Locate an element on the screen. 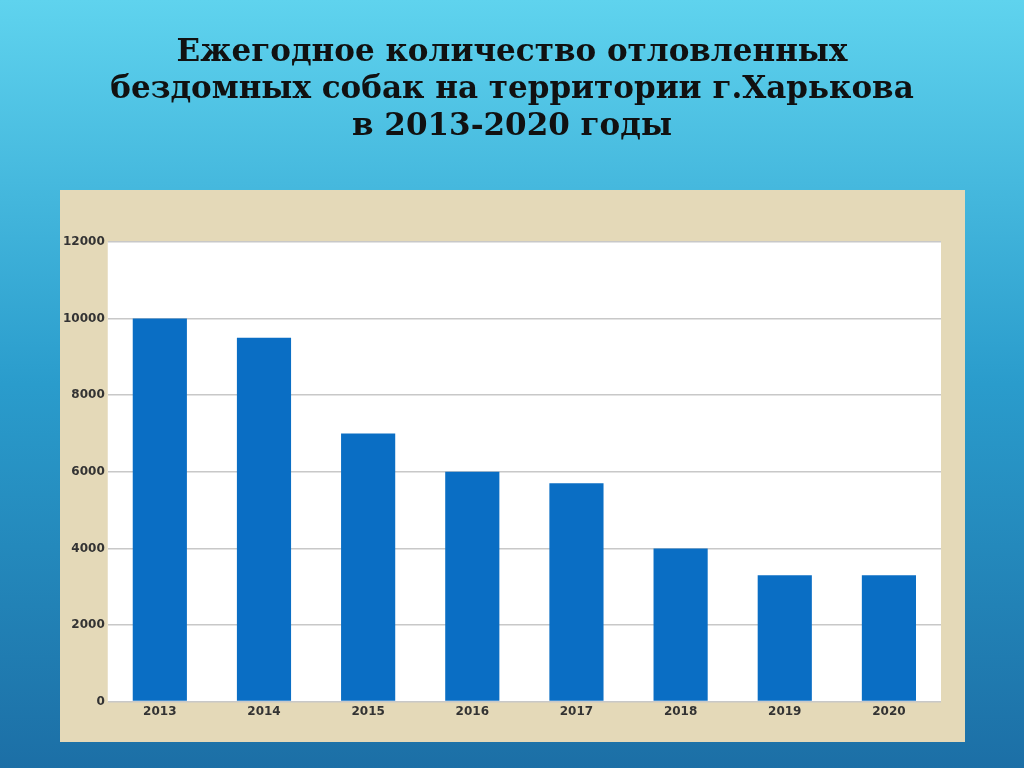 The image size is (1024, 768). y-tick-label: 12000 is located at coordinates (84, 241).